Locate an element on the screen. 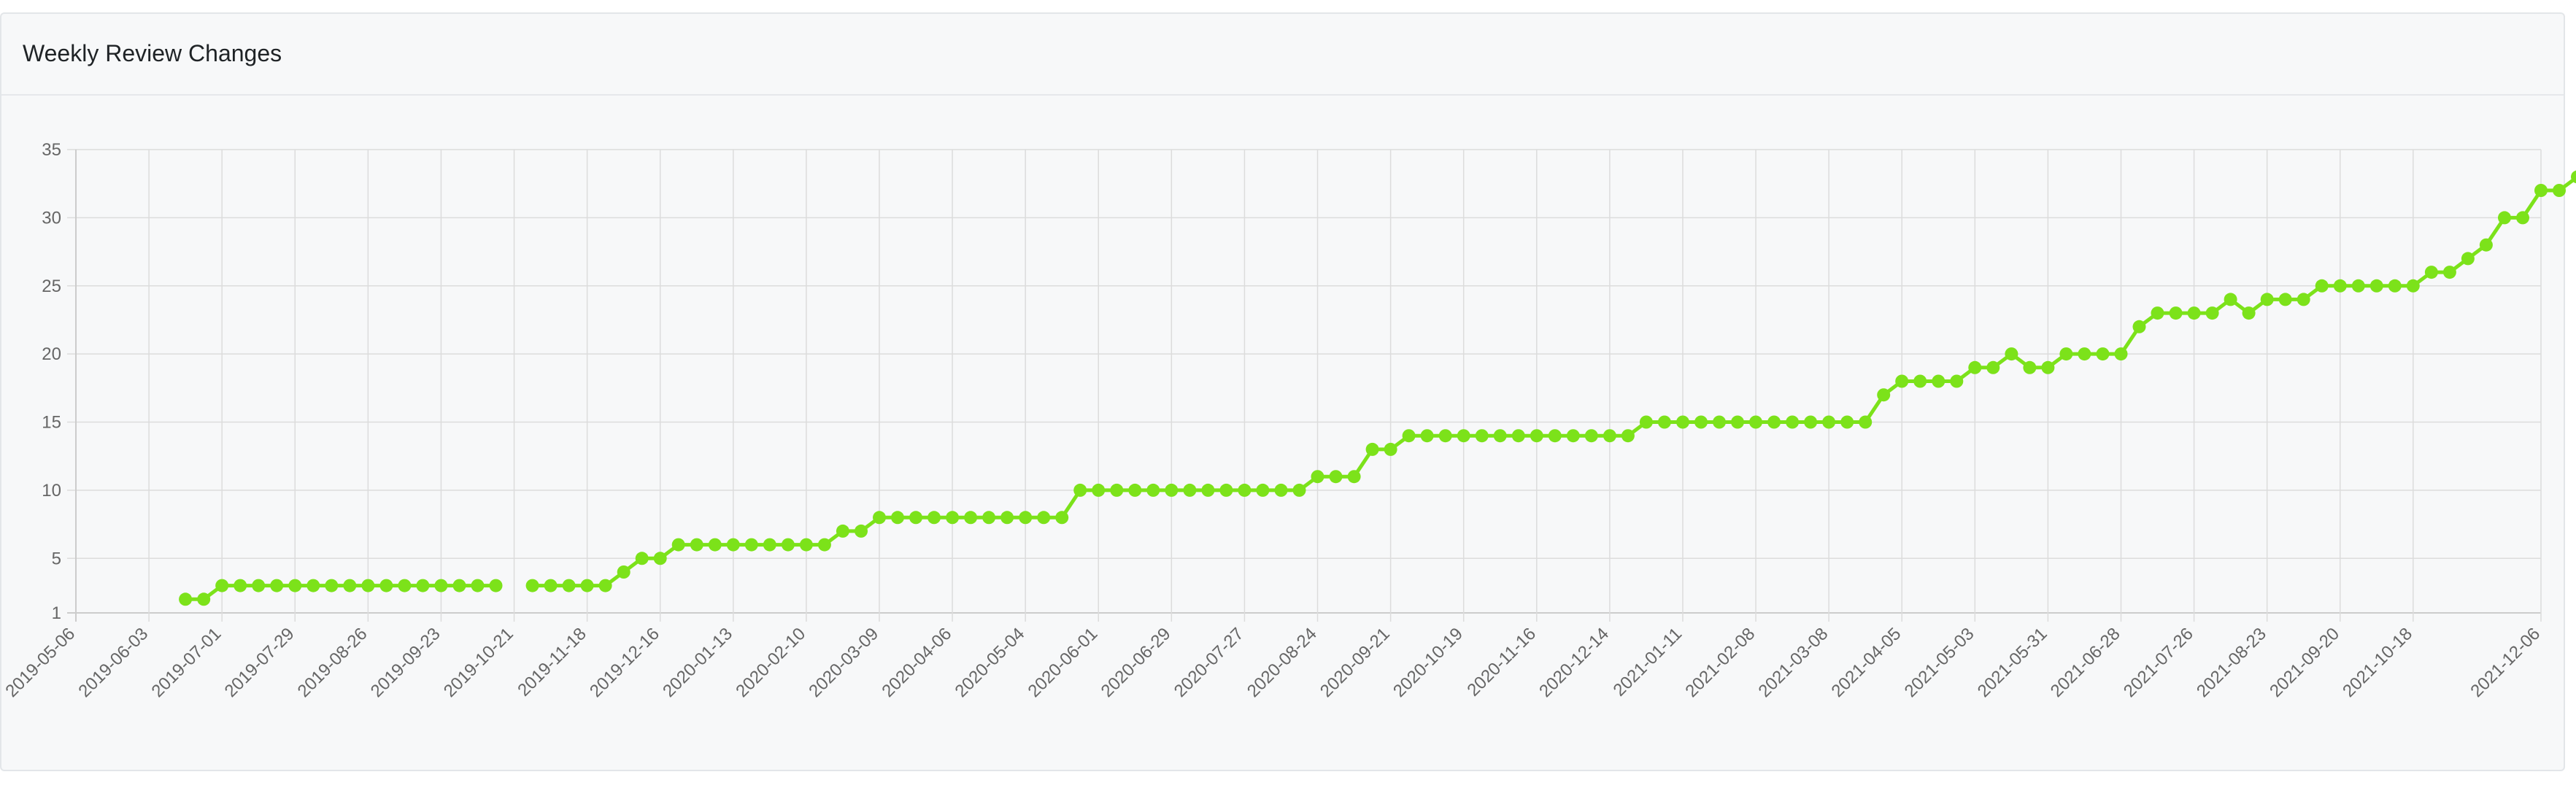 This screenshot has height=788, width=2576. x-tick-label: 2021-06-28 is located at coordinates (2085, 662).